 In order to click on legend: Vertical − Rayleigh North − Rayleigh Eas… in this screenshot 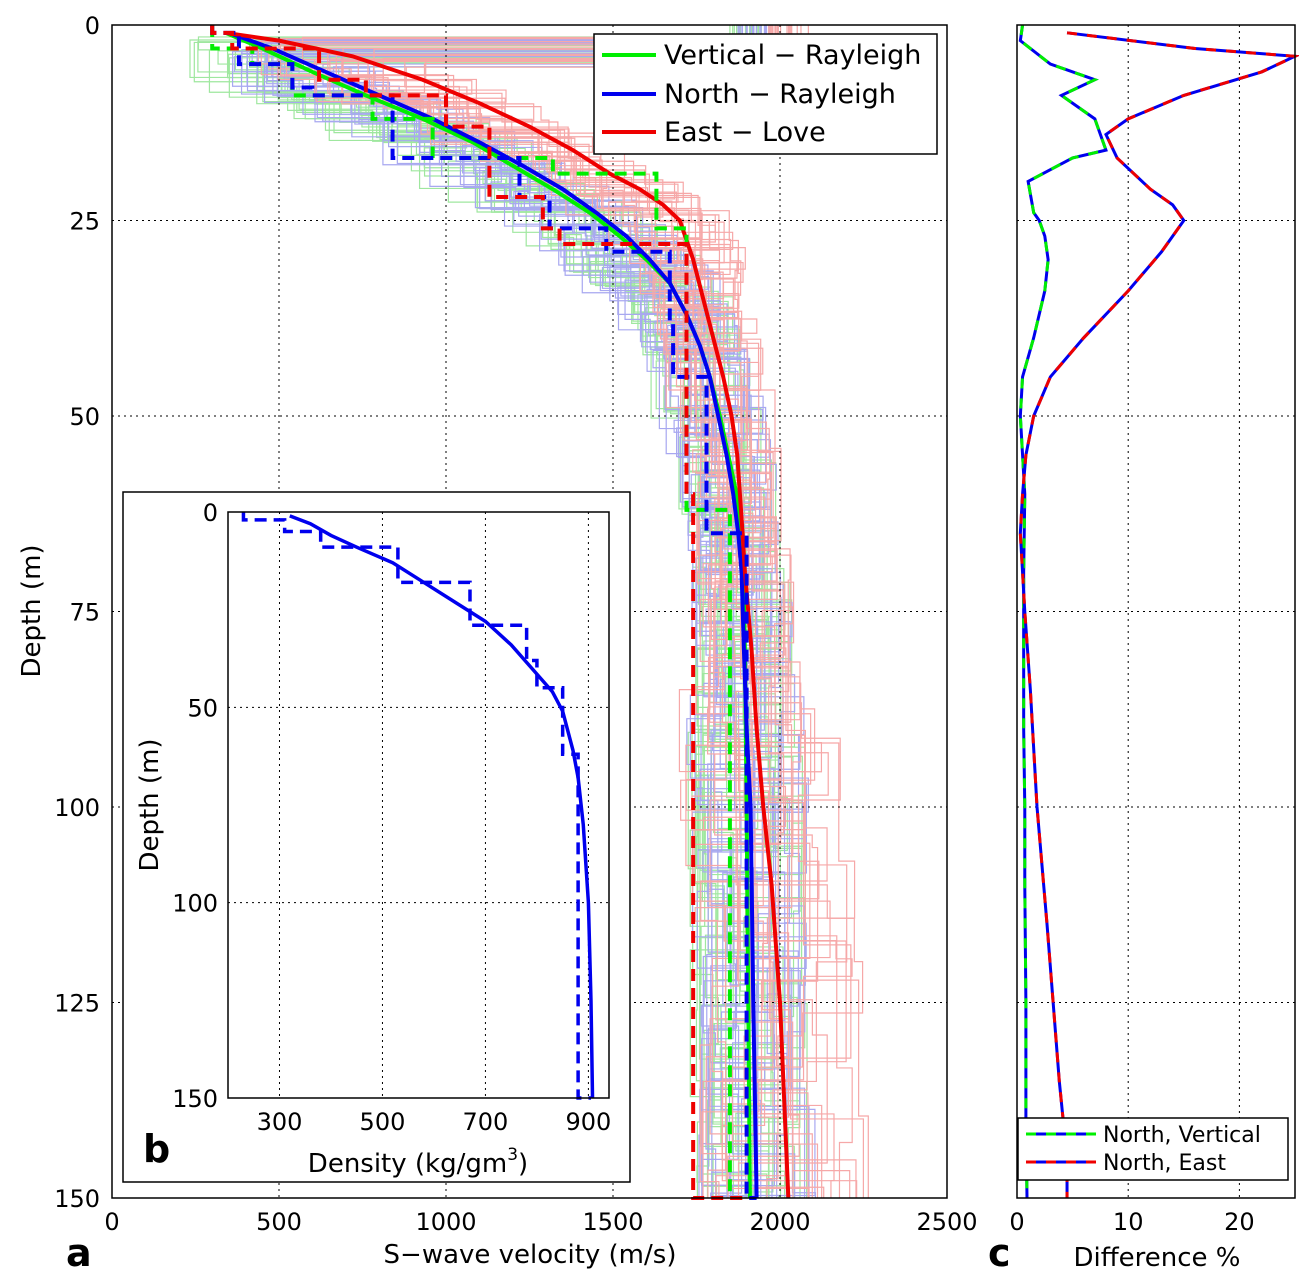, I will do `click(765, 94)`.